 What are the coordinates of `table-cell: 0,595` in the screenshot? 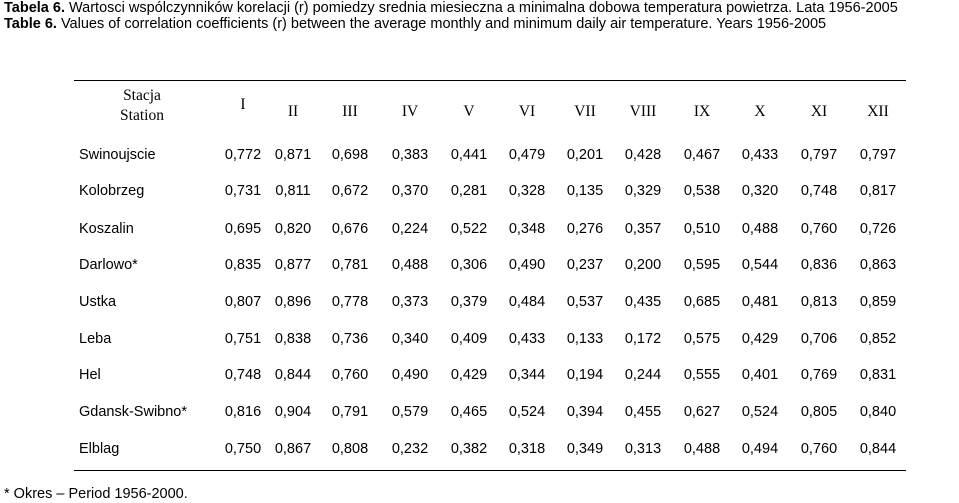 It's located at (702, 265).